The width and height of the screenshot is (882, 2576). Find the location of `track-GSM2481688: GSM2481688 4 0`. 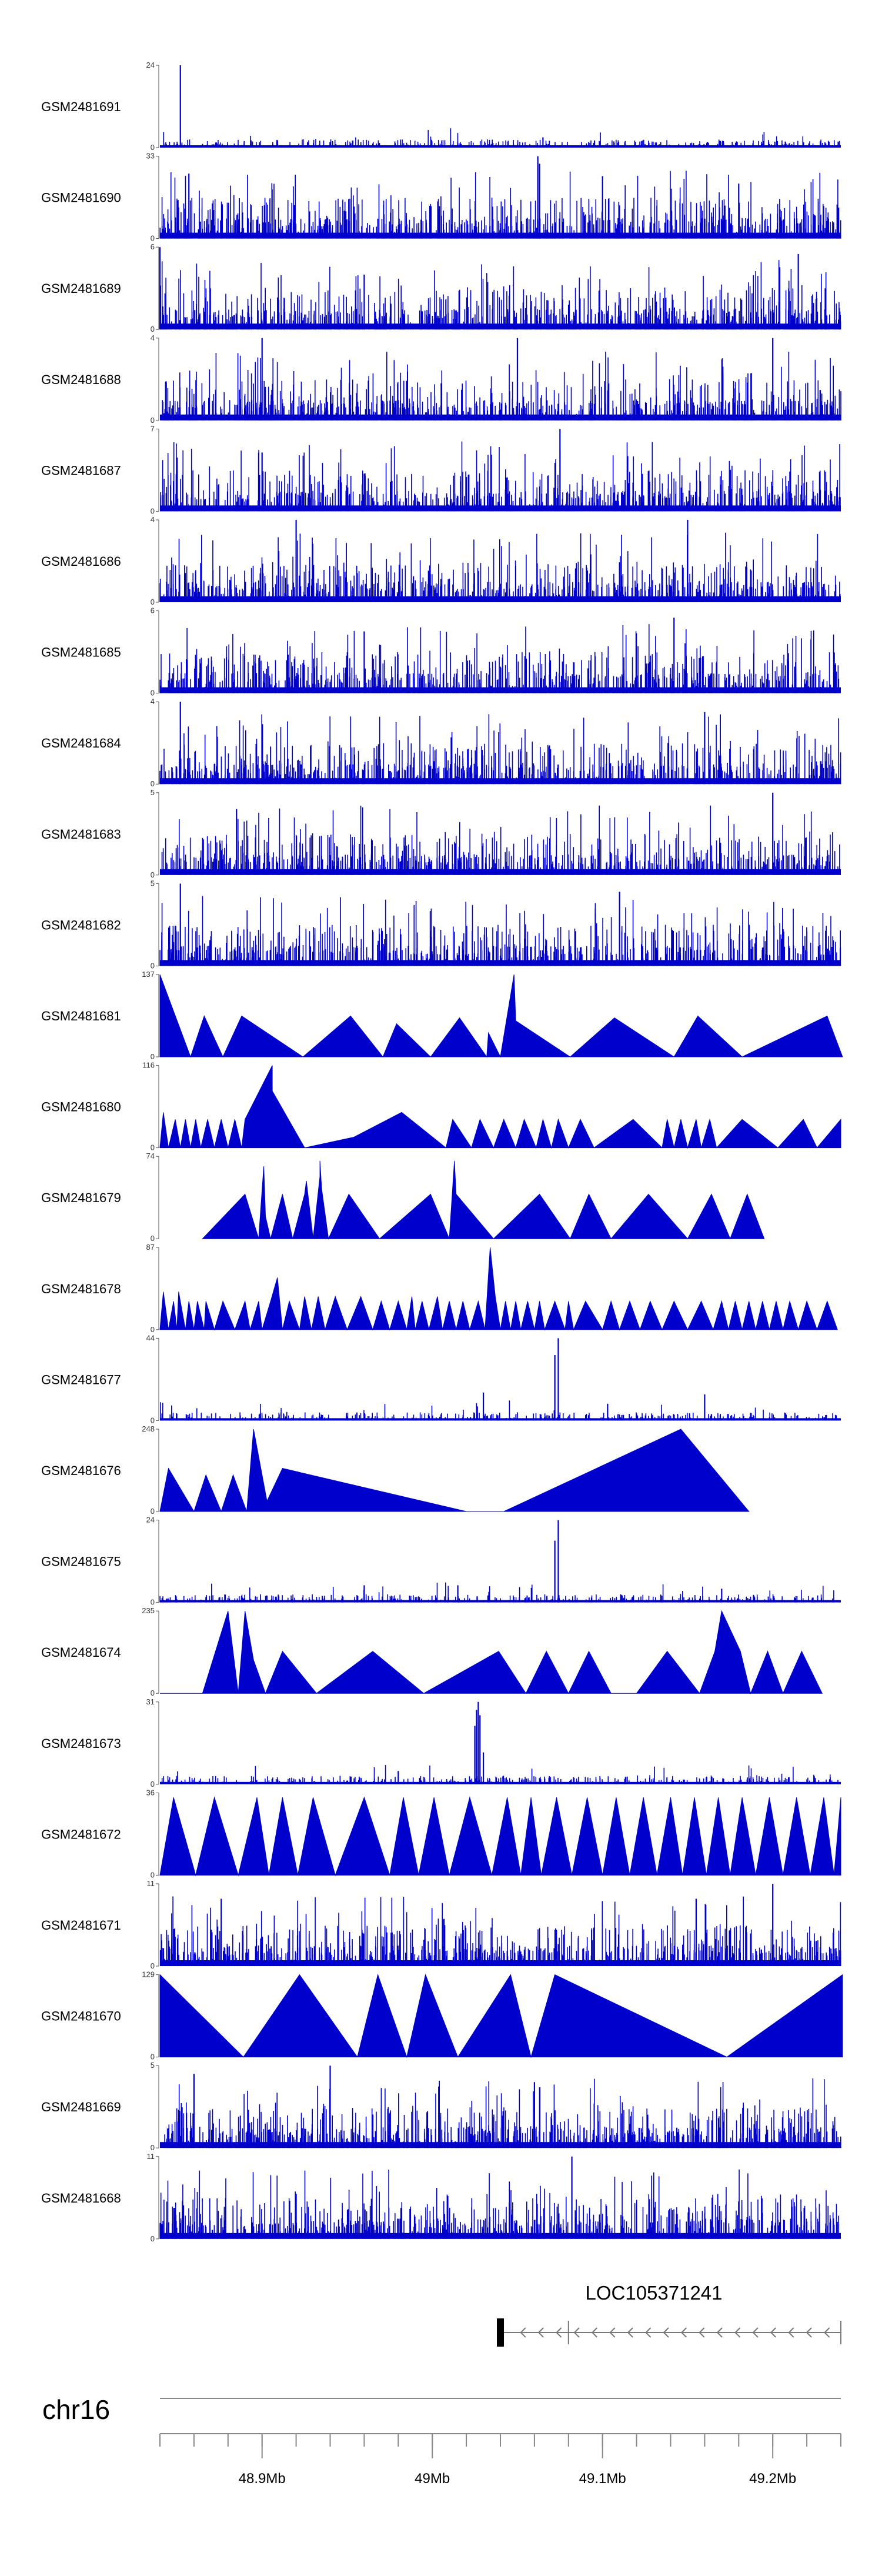

track-GSM2481688: GSM2481688 4 0 is located at coordinates (441, 379).